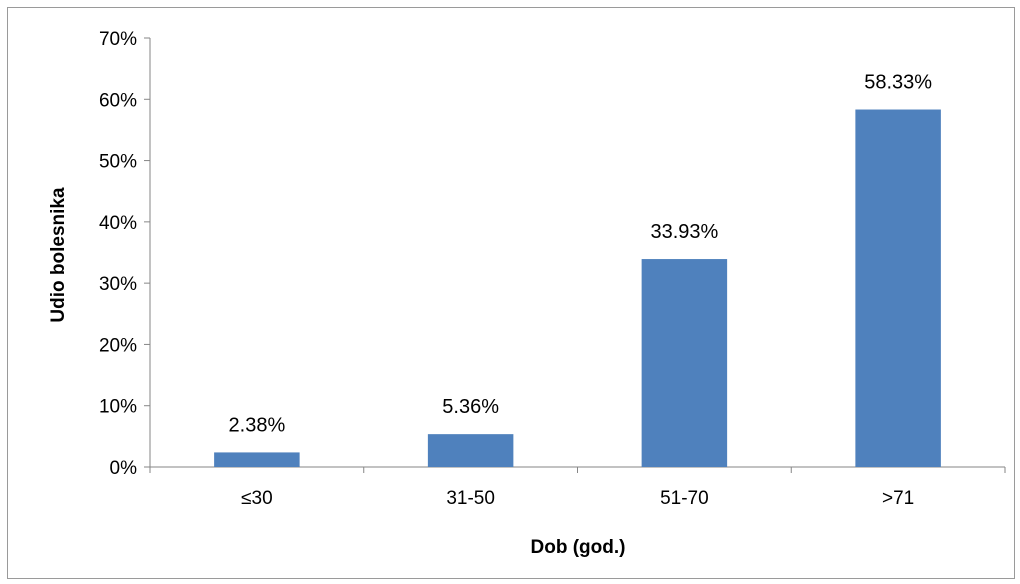 The height and width of the screenshot is (584, 1020). I want to click on y-tick-label: 10%, so click(118, 407).